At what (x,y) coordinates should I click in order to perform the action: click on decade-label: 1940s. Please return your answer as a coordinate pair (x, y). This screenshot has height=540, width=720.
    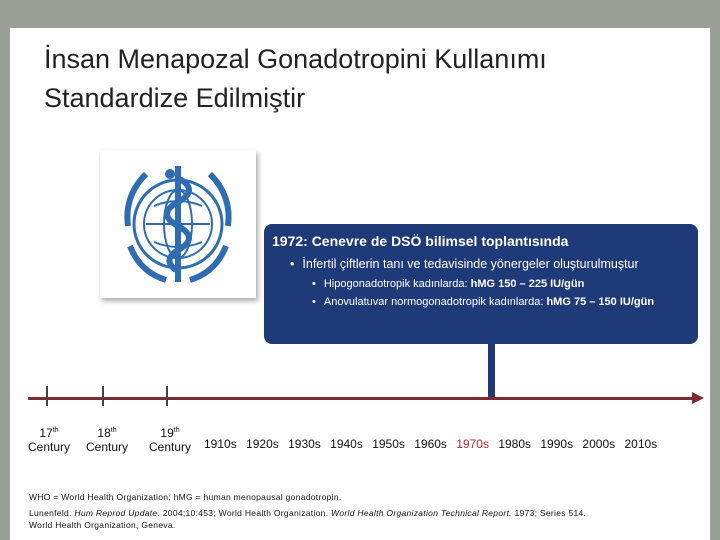
    Looking at the image, I should click on (346, 444).